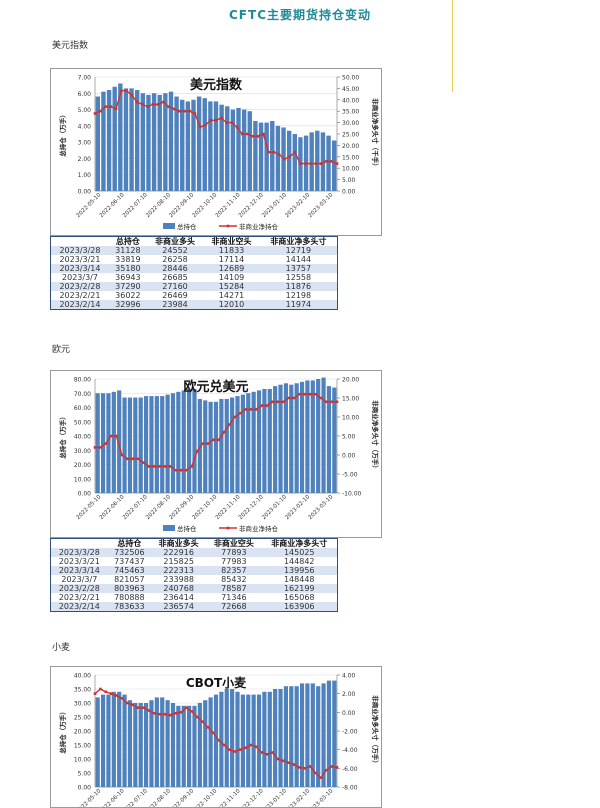 The width and height of the screenshot is (600, 808). What do you see at coordinates (79, 543) in the screenshot?
I see `table-header-cell` at bounding box center [79, 543].